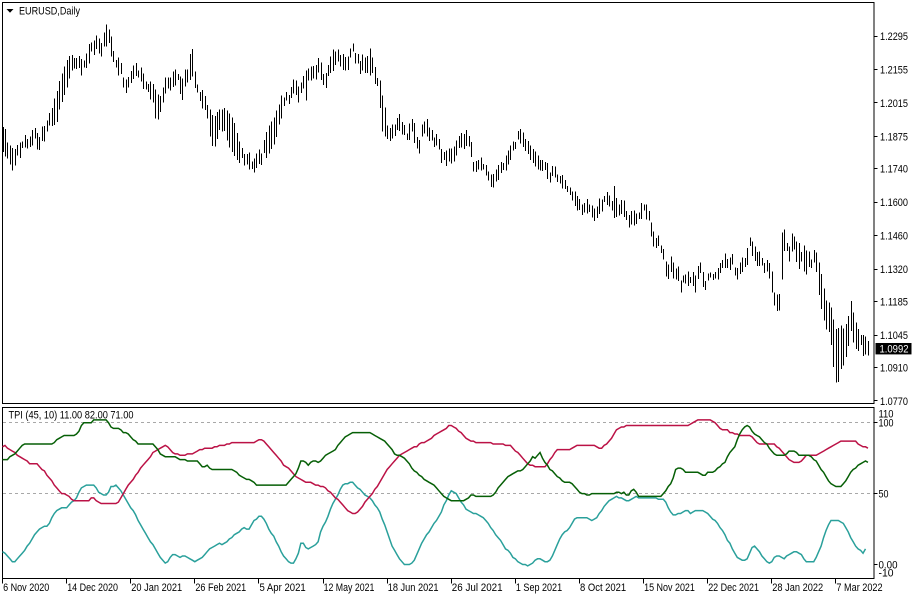 Image resolution: width=915 pixels, height=605 pixels. I want to click on svg-text: 1.1185, so click(894, 303).